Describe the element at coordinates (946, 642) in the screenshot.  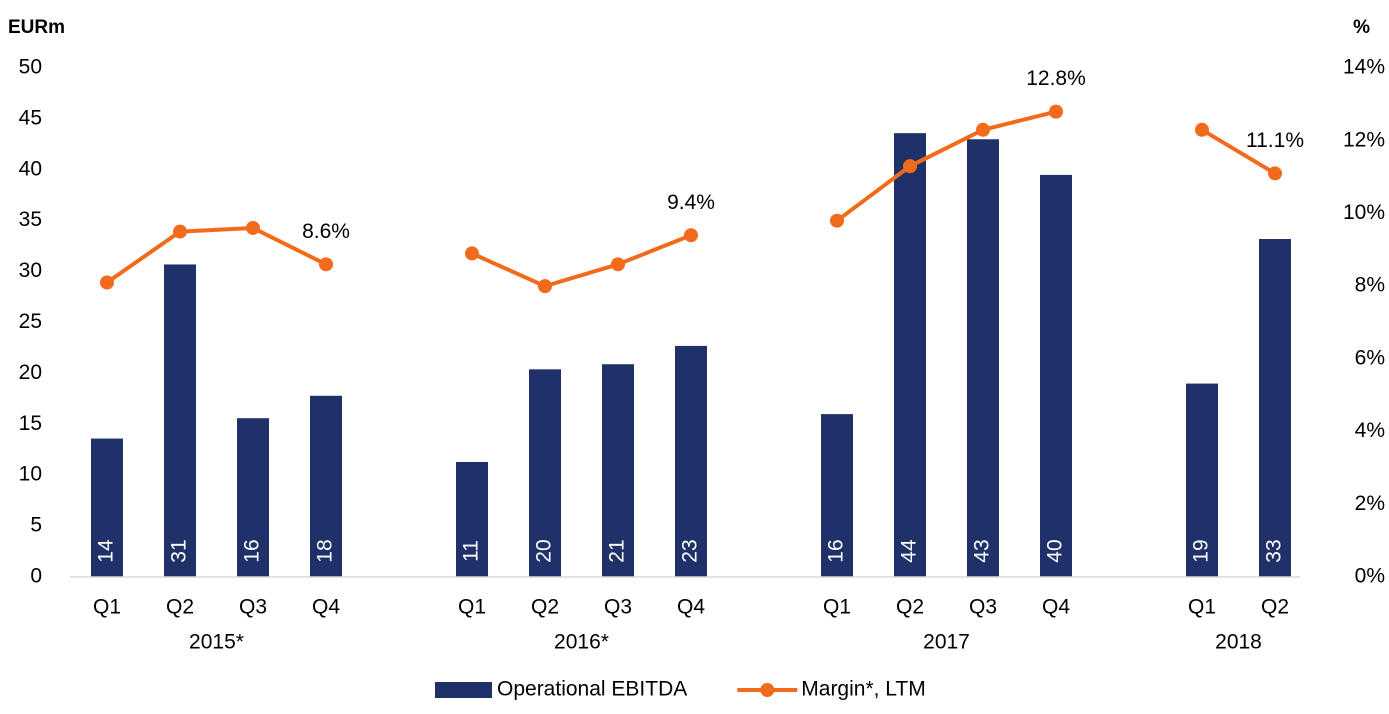
I see `group-label: 2017` at that location.